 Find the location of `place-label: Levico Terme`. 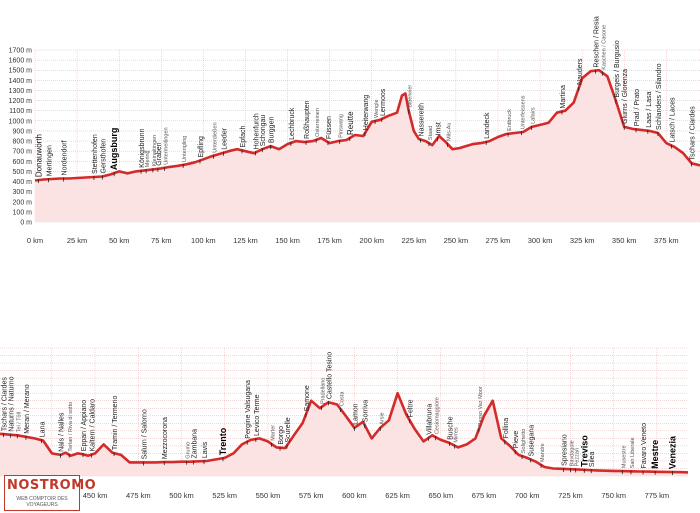

place-label: Levico Terme is located at coordinates (257, 415).